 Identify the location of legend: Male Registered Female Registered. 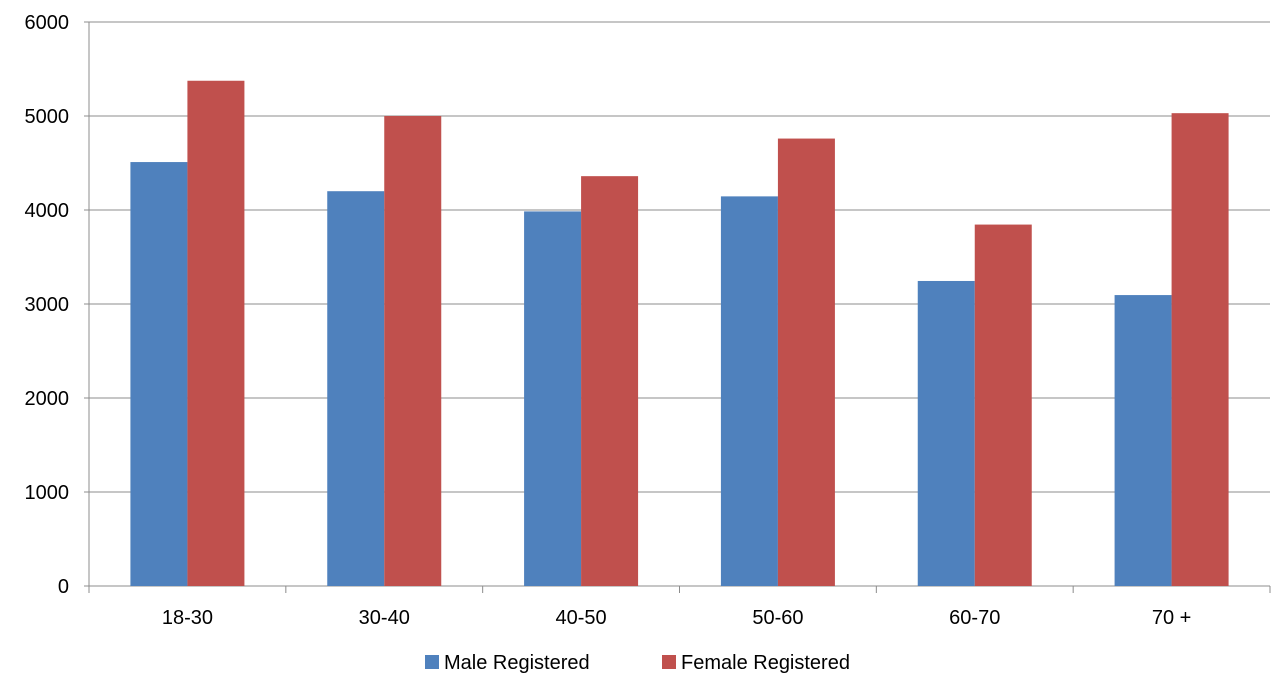
(637, 663).